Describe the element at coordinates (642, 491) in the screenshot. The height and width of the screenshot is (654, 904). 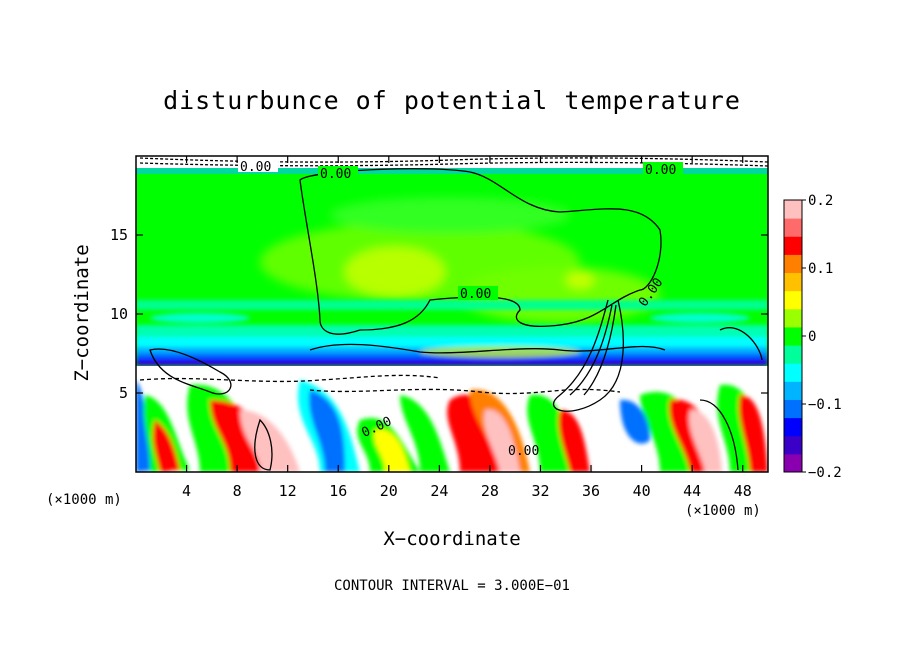
I see `x-tick-label: 40` at that location.